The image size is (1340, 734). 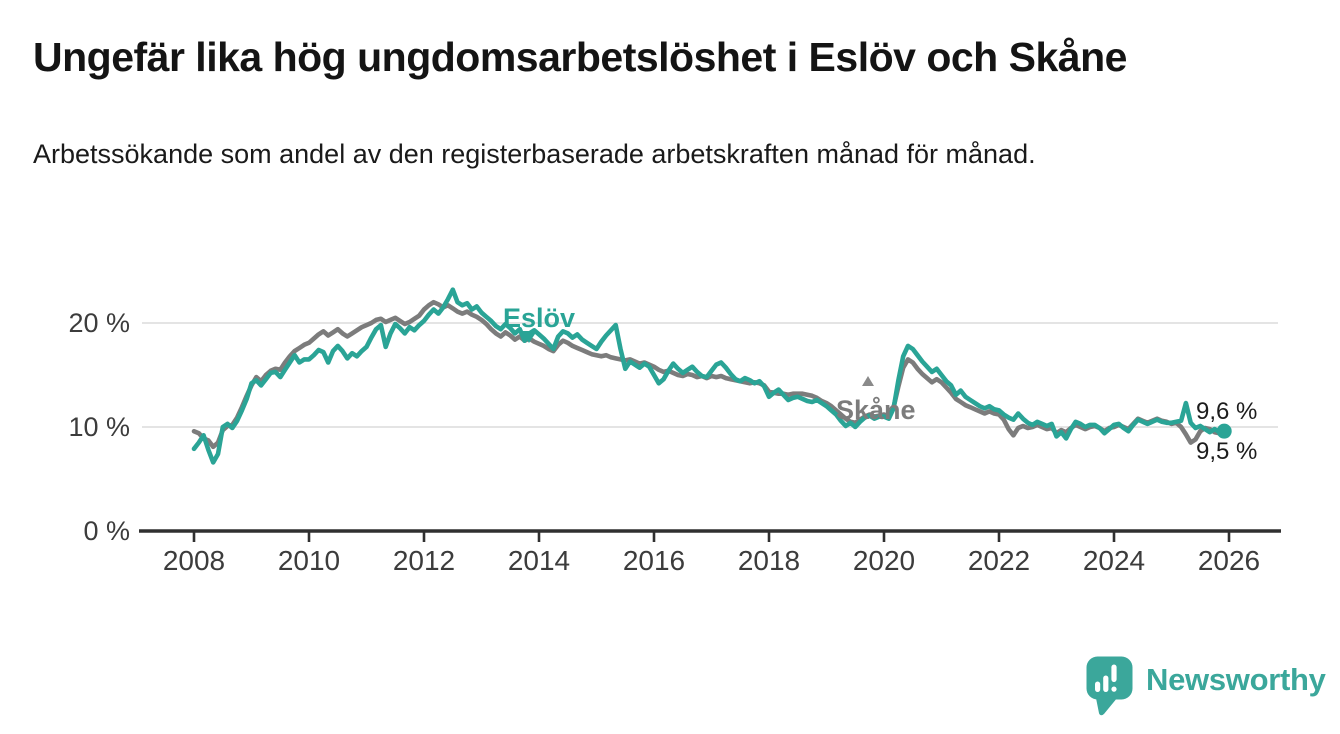 I want to click on x-tick-label: 2010, so click(x=309, y=560).